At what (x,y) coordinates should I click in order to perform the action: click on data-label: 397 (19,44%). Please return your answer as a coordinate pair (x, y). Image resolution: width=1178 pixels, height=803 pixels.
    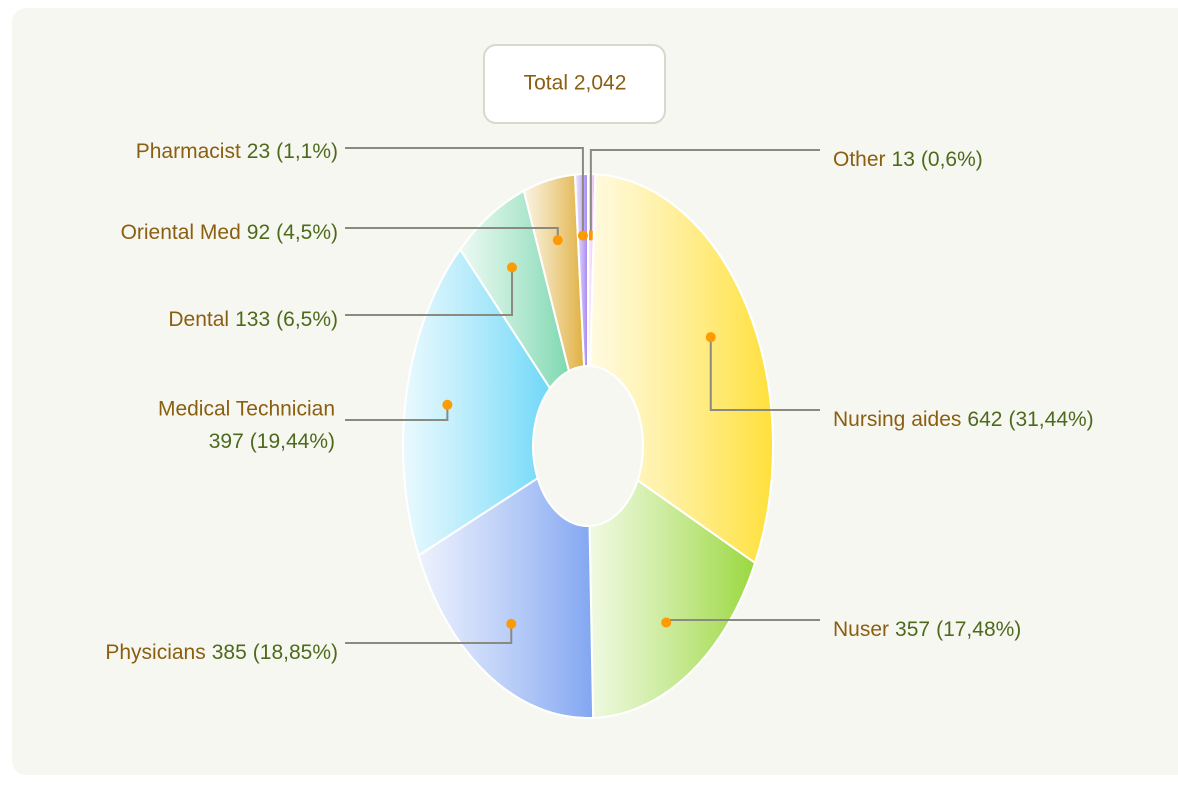
    Looking at the image, I should click on (272, 441).